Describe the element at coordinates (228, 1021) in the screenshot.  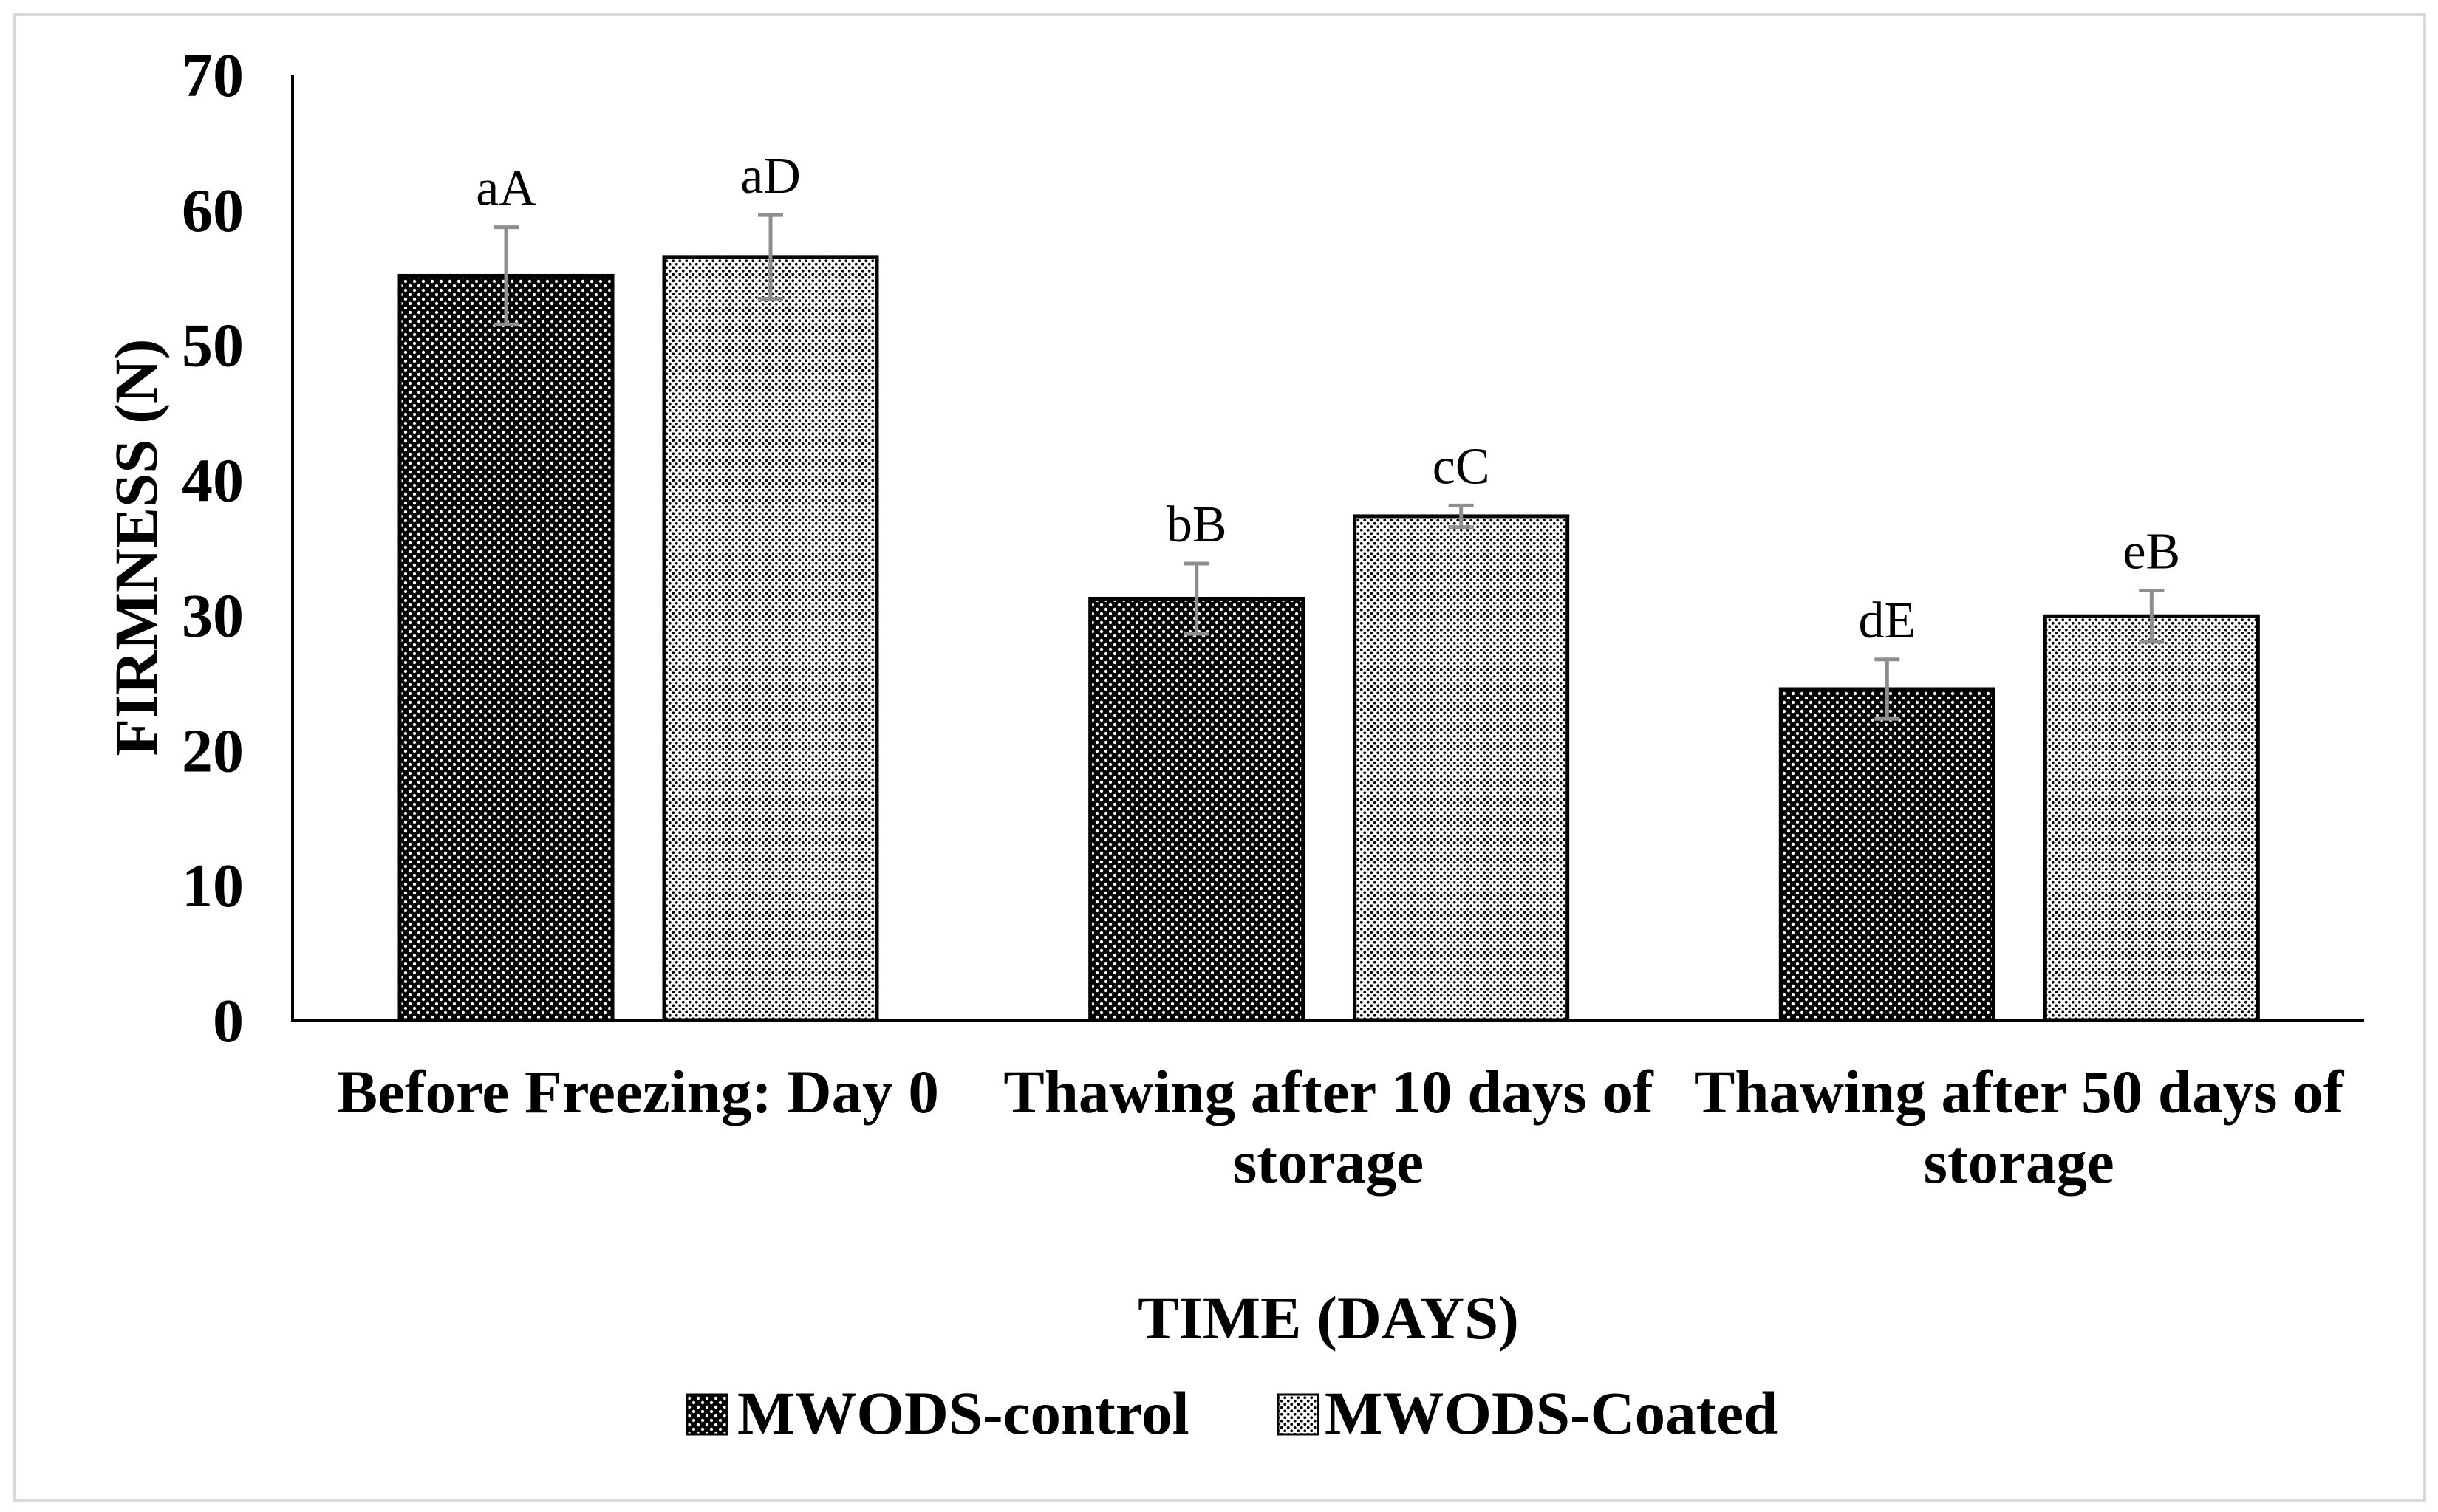
I see `y-tick-label-0: 0` at that location.